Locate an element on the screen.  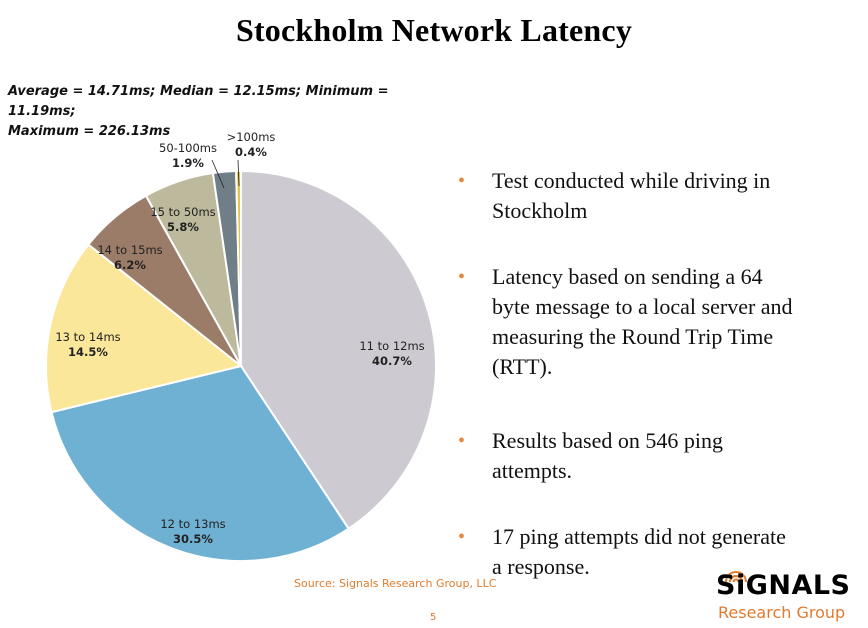
bullet-text: a response. is located at coordinates (541, 566).